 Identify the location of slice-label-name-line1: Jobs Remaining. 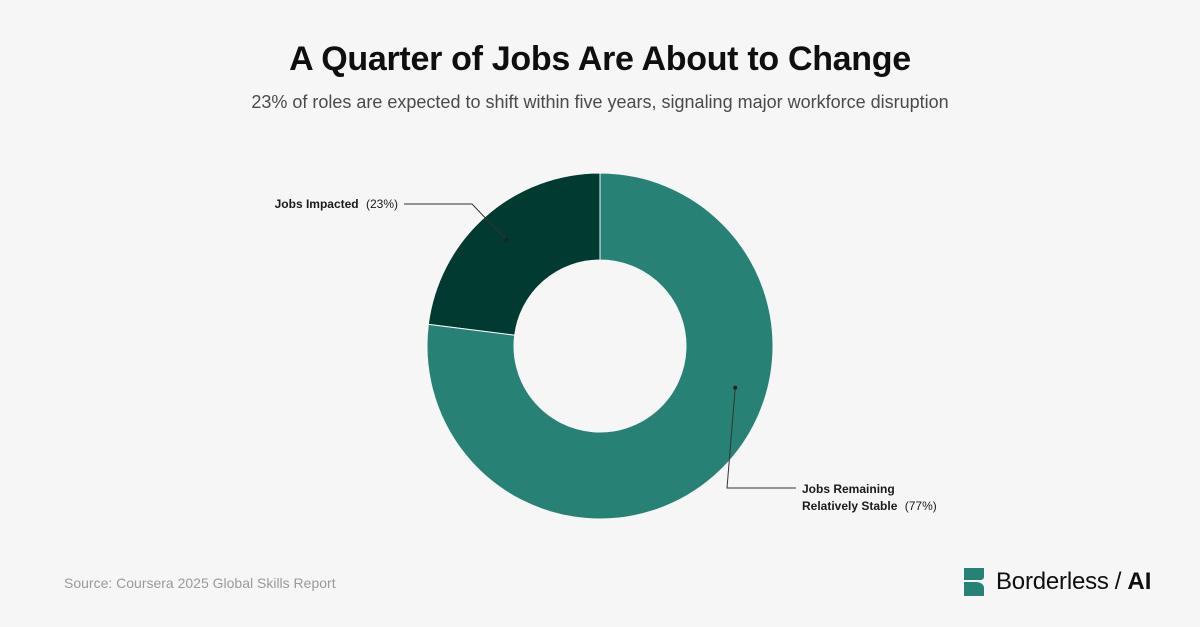
(848, 489).